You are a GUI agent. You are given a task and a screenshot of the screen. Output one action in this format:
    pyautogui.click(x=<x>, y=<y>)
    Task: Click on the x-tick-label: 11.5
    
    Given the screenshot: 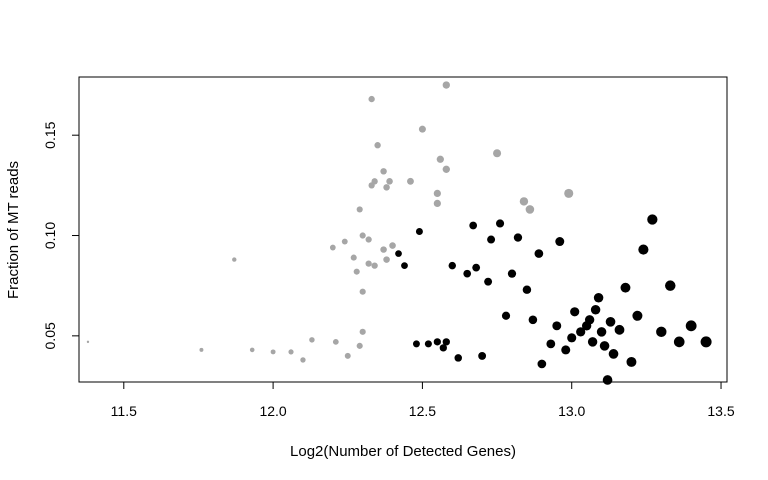 What is the action you would take?
    pyautogui.click(x=124, y=411)
    